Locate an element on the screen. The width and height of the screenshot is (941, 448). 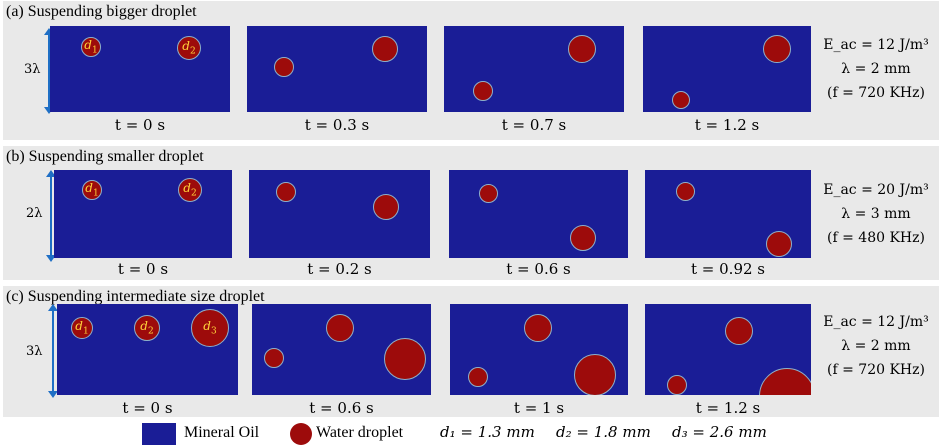
row-b-param-energy: E_ac = 20 J/m³ is located at coordinates (876, 190).